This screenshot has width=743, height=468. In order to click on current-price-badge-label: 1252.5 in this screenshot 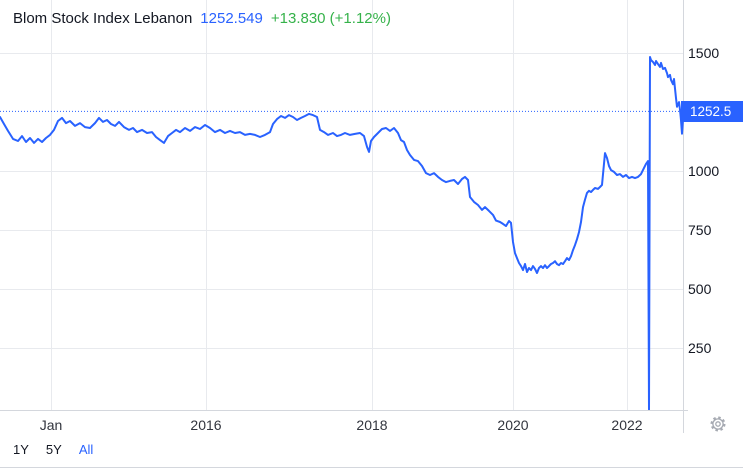, I will do `click(711, 111)`.